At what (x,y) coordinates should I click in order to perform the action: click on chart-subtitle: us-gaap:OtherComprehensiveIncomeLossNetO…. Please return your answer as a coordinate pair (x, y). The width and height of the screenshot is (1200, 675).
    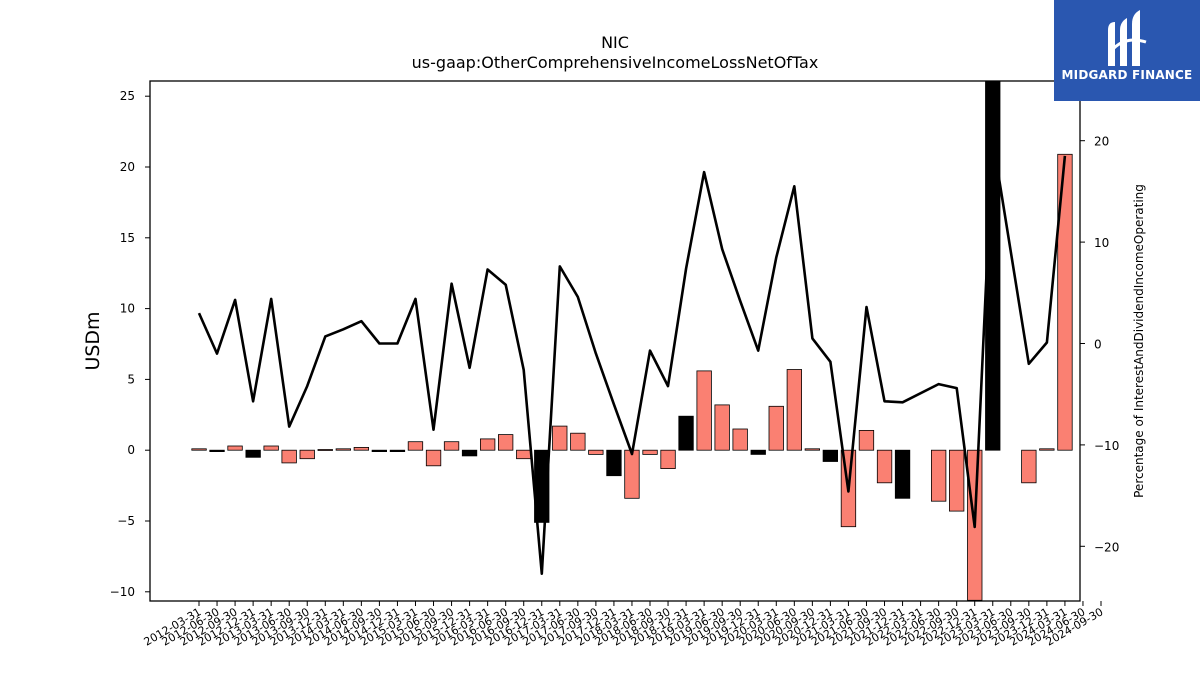
    Looking at the image, I should click on (615, 62).